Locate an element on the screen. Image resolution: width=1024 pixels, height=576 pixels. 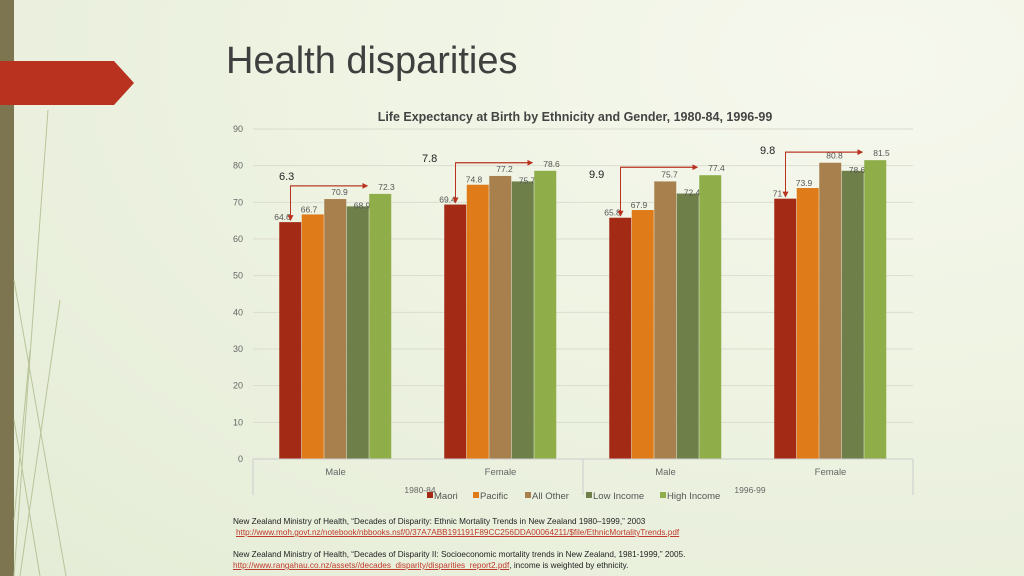
group-label: 1980-84 is located at coordinates (419, 490).